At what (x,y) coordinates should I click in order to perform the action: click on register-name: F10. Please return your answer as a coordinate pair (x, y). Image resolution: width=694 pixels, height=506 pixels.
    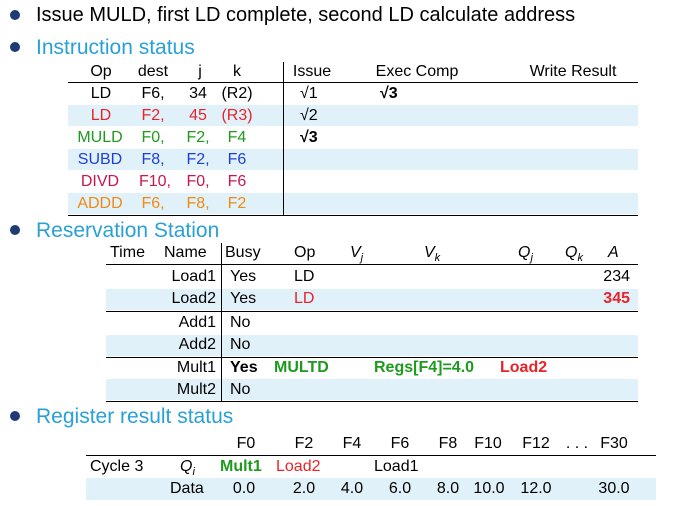
    Looking at the image, I should click on (488, 443).